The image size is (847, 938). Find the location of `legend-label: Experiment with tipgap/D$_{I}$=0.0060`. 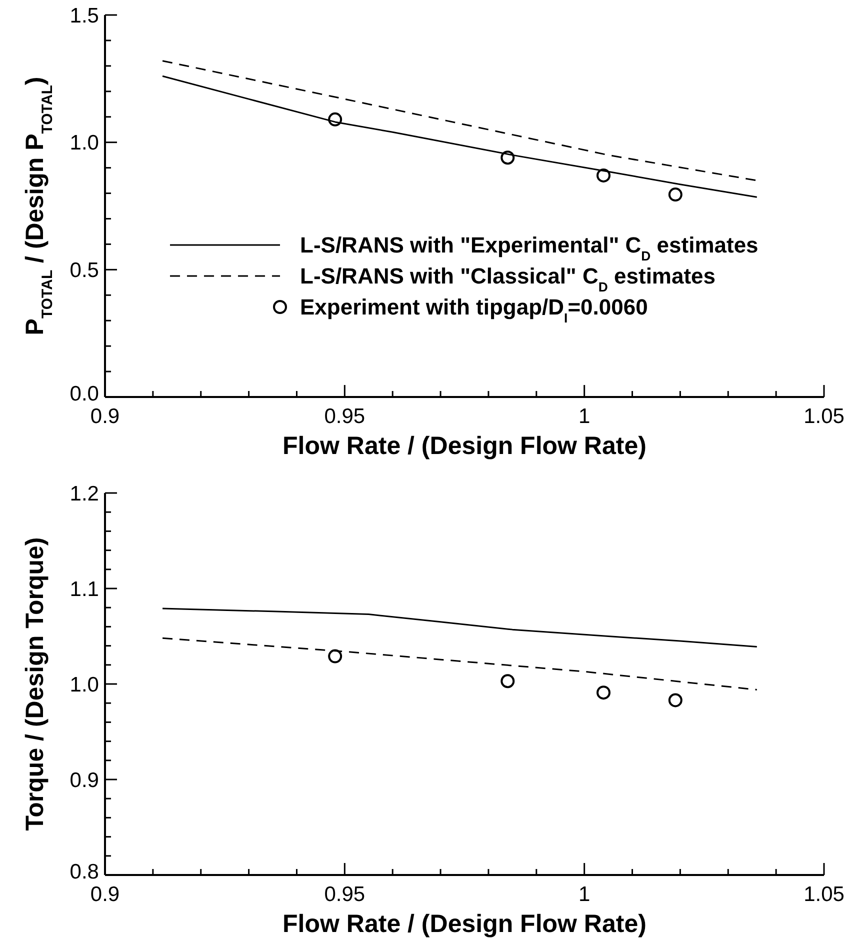

legend-label: Experiment with tipgap/D$_{I}$=0.0060 is located at coordinates (474, 310).